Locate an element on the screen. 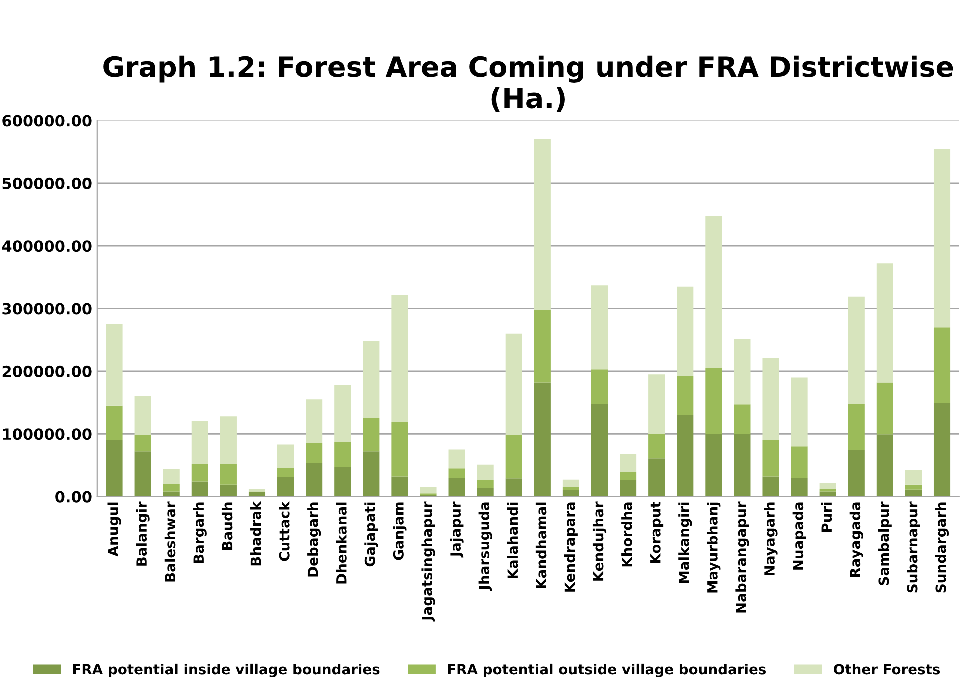 This screenshot has height=690, width=974. x-tick-label: Dhenkanal is located at coordinates (341, 543).